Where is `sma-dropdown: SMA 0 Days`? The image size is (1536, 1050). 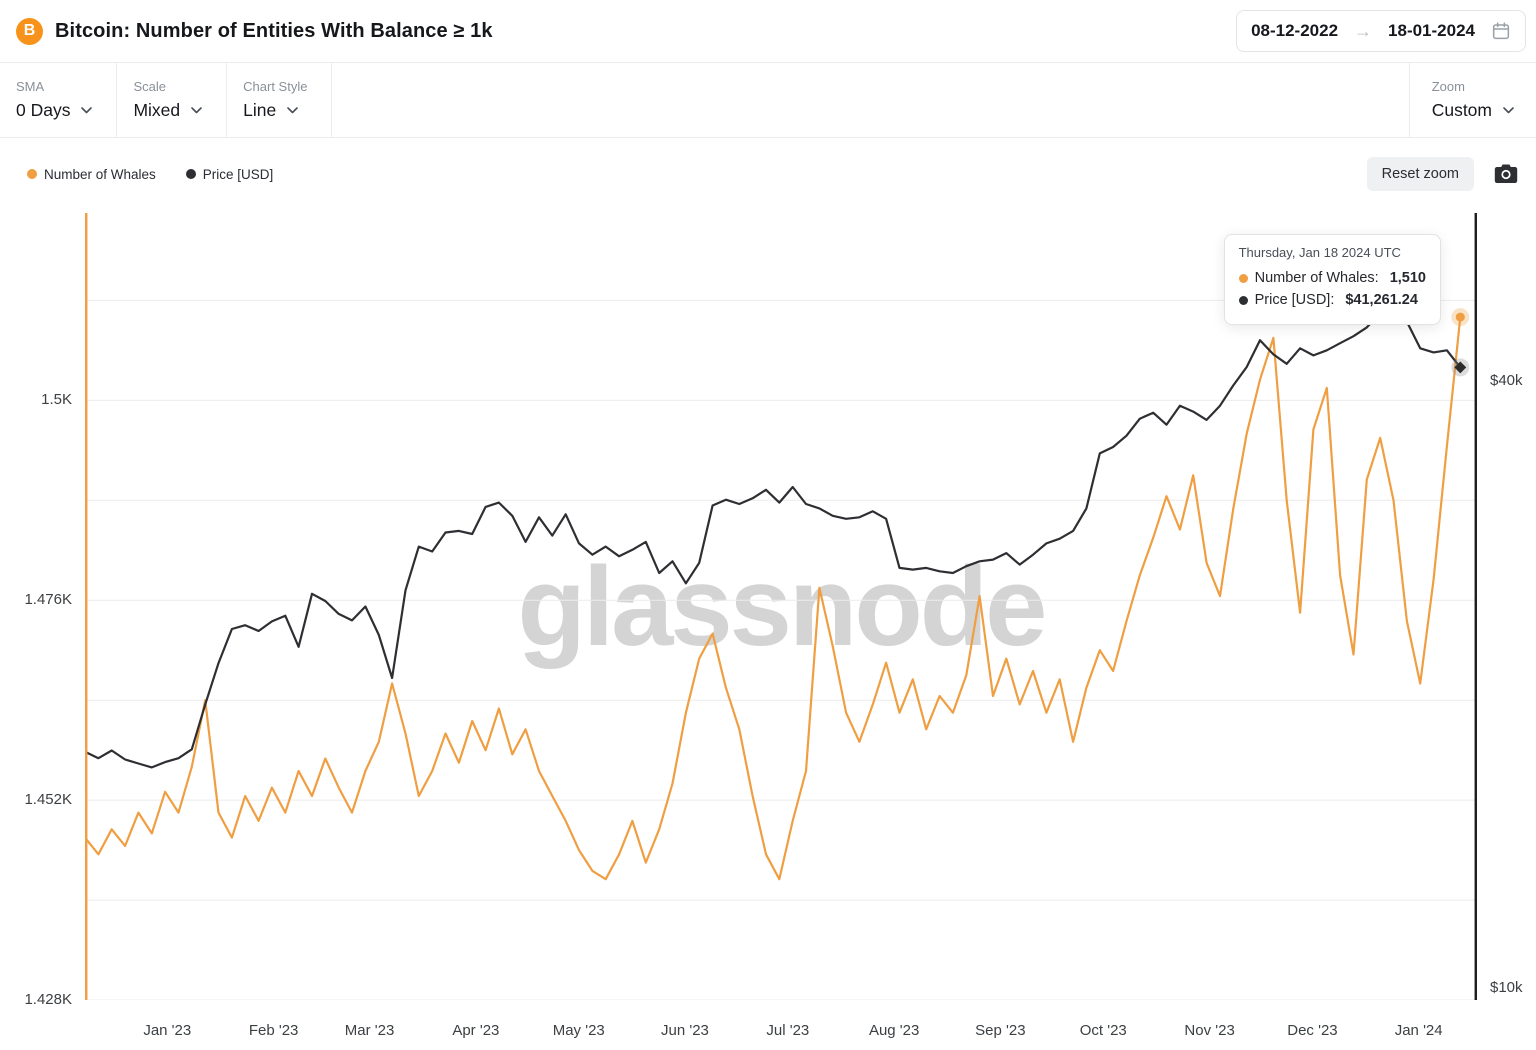
sma-dropdown: SMA 0 Days is located at coordinates (59, 100).